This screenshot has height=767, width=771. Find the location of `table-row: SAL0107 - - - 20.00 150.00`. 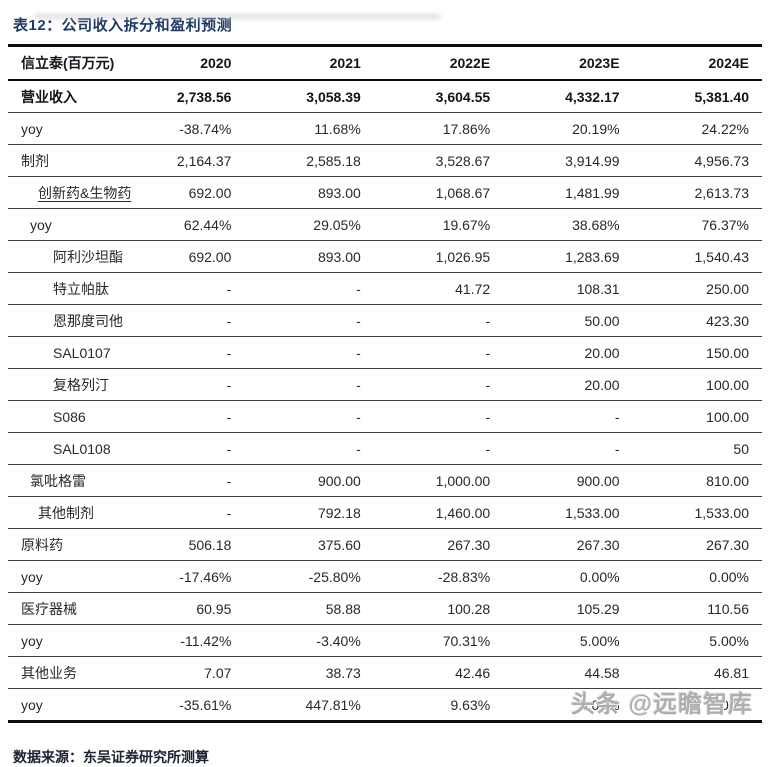

table-row: SAL0107 - - - 20.00 150.00 is located at coordinates (385, 353).